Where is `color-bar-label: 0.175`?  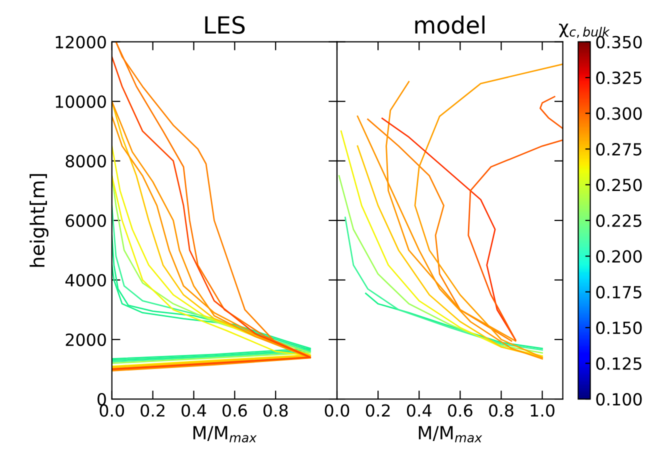
color-bar-label: 0.175 is located at coordinates (619, 292).